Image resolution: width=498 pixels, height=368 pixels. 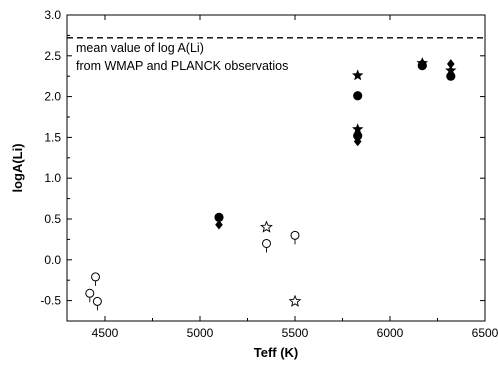 I want to click on y-tick-label: 1.5, so click(x=52, y=137).